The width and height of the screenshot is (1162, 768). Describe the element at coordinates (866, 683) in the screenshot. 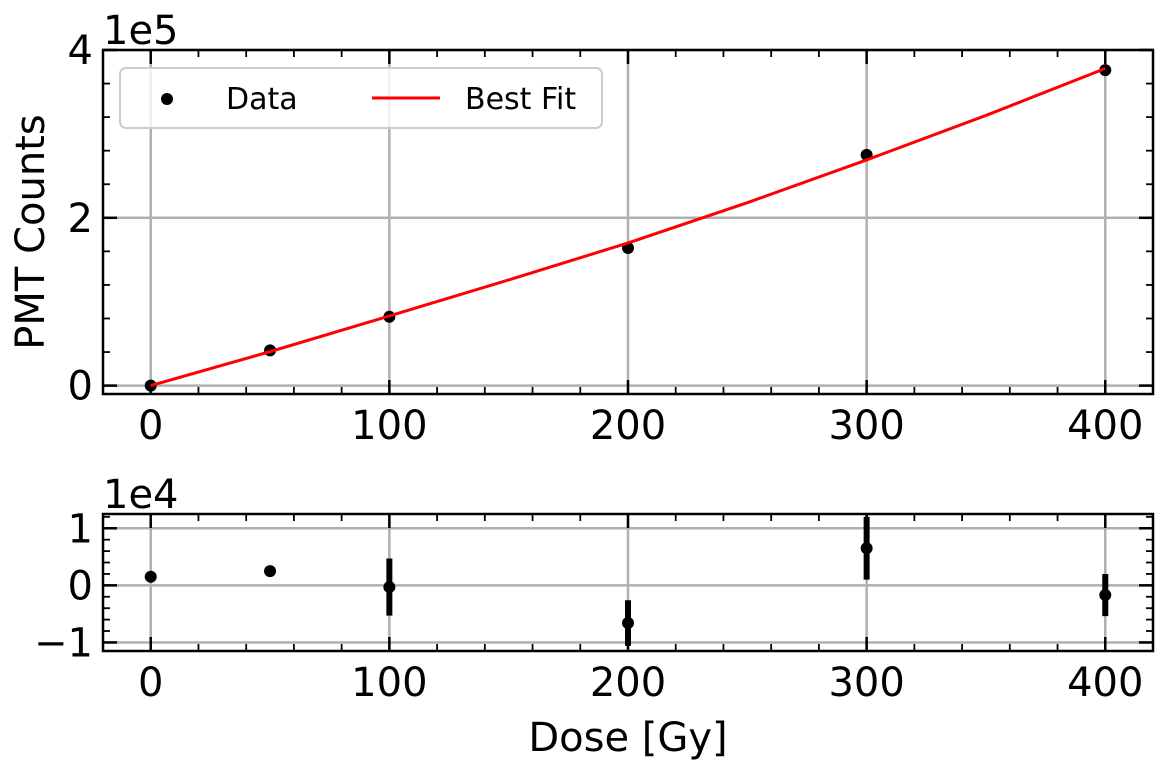

I see `bottom-x-tick-label-3: 300` at that location.